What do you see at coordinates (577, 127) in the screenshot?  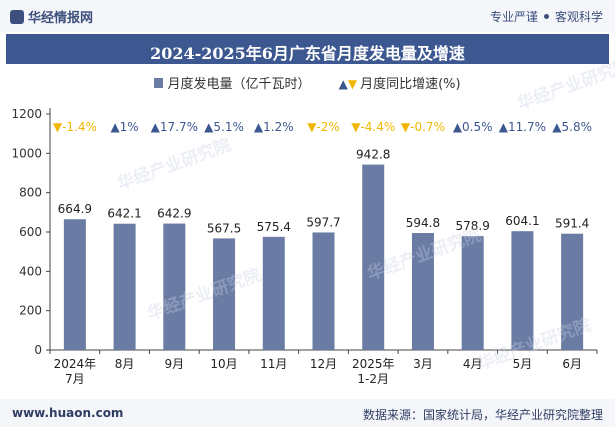 I see `growth-rate-value: 5.8%` at bounding box center [577, 127].